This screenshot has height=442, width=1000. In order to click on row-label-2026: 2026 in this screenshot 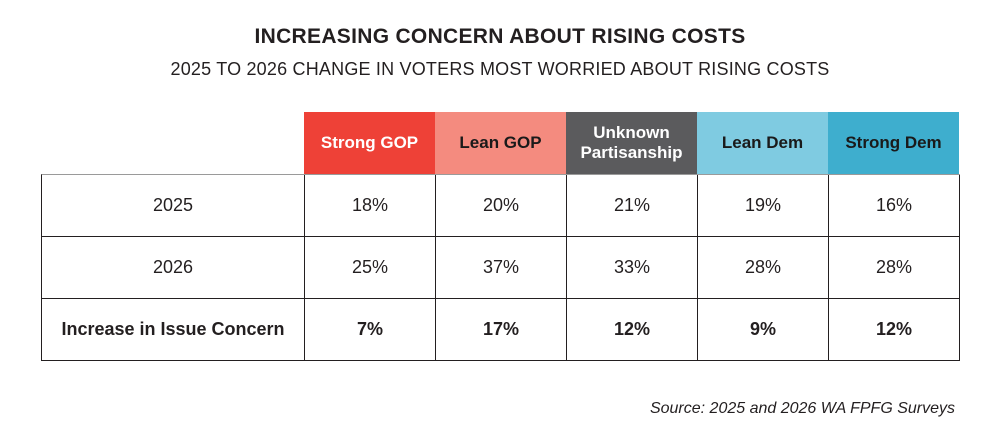, I will do `click(173, 268)`.